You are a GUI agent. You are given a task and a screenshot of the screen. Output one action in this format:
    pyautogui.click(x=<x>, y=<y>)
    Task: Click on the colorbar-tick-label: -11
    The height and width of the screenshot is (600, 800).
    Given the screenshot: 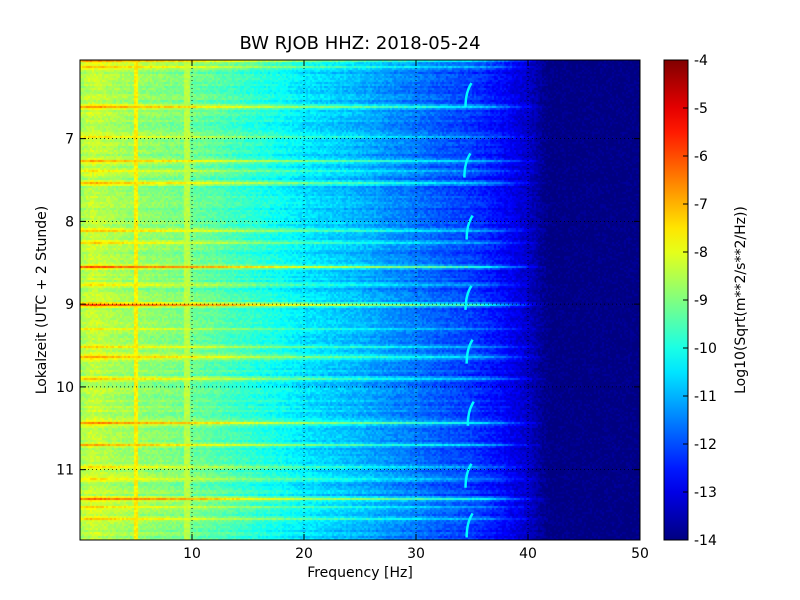 What is the action you would take?
    pyautogui.click(x=705, y=397)
    